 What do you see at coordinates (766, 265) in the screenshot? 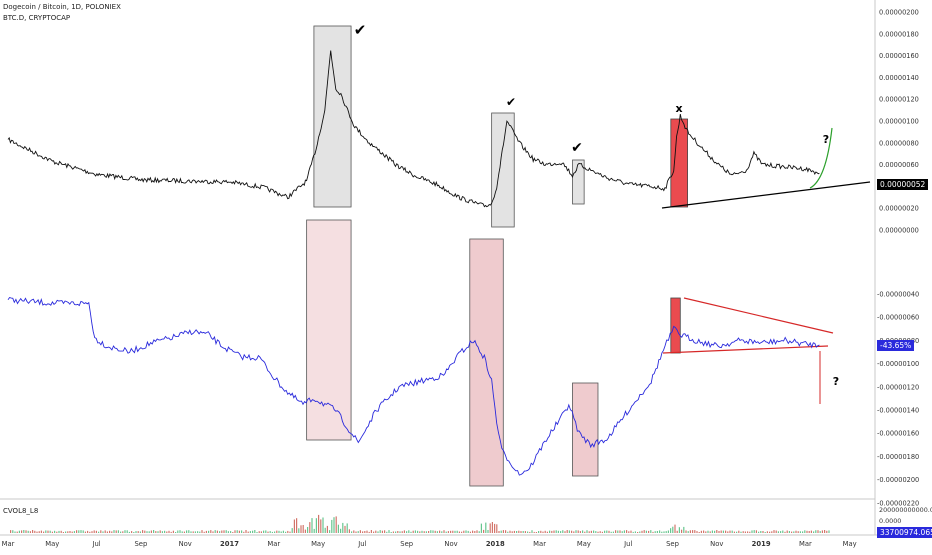
I see `trend-lines` at bounding box center [766, 265].